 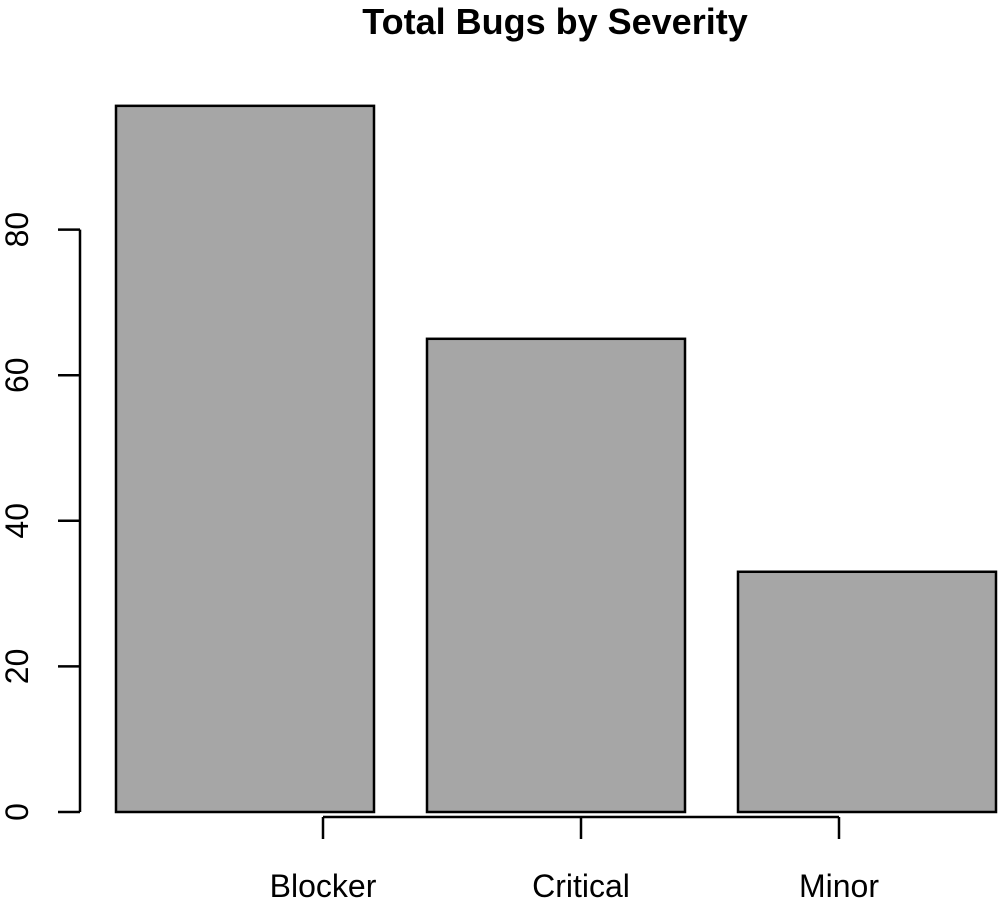 What do you see at coordinates (839, 885) in the screenshot?
I see `x-tick-label-minor: Minor` at bounding box center [839, 885].